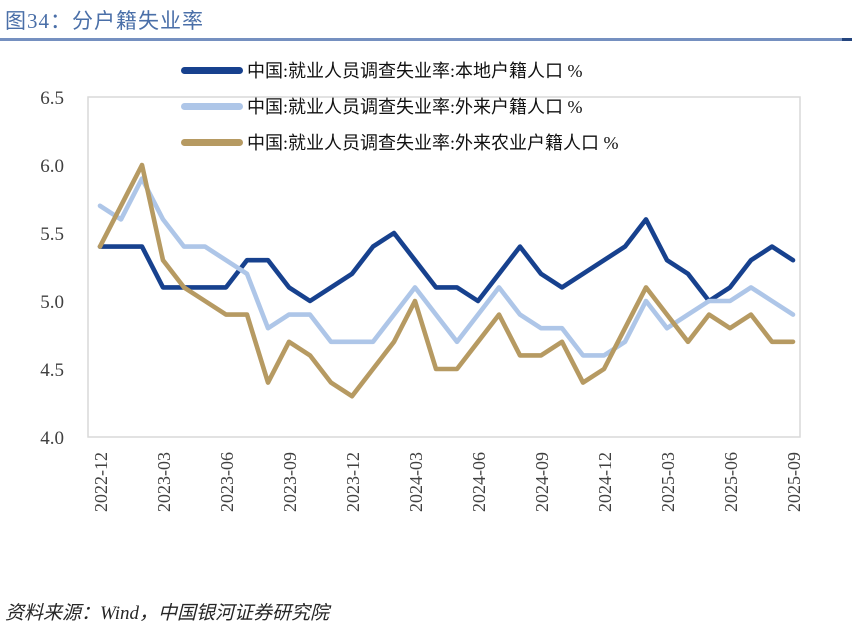 Image resolution: width=852 pixels, height=638 pixels. Describe the element at coordinates (668, 482) in the screenshot. I see `x-axis-tick-label: 2025-03` at that location.